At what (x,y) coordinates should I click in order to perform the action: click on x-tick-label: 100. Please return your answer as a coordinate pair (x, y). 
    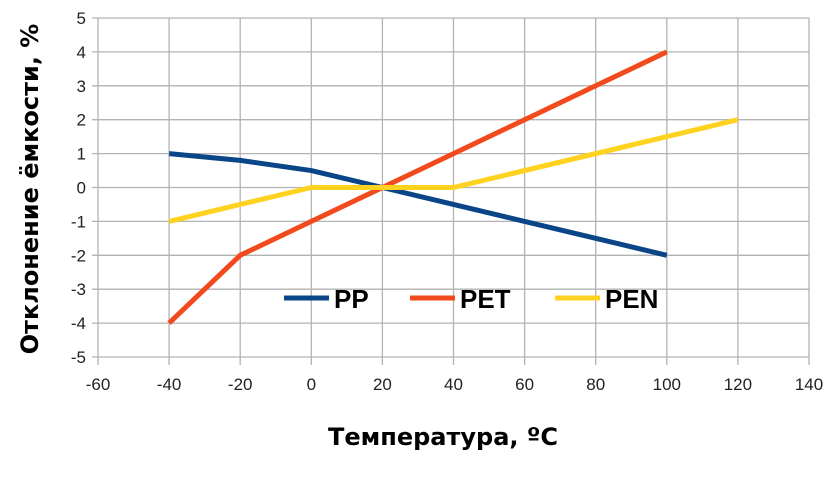
    Looking at the image, I should click on (667, 384).